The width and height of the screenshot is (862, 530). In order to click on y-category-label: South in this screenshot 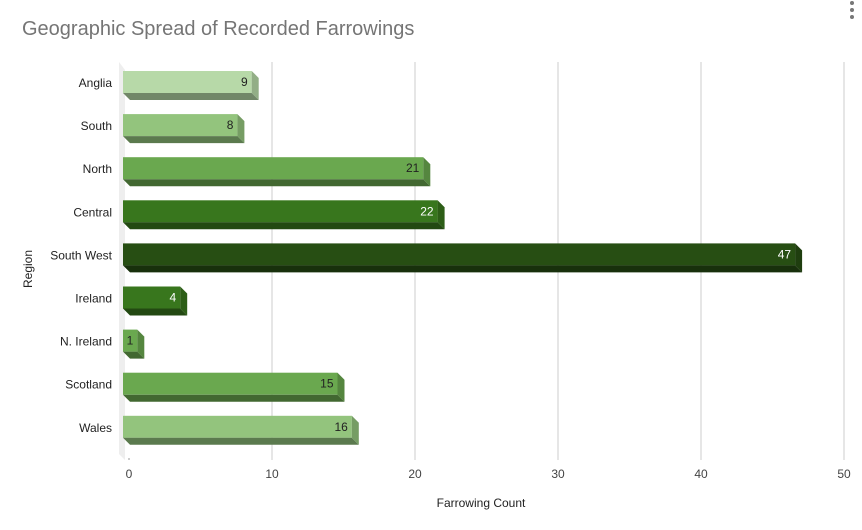, I will do `click(96, 126)`.